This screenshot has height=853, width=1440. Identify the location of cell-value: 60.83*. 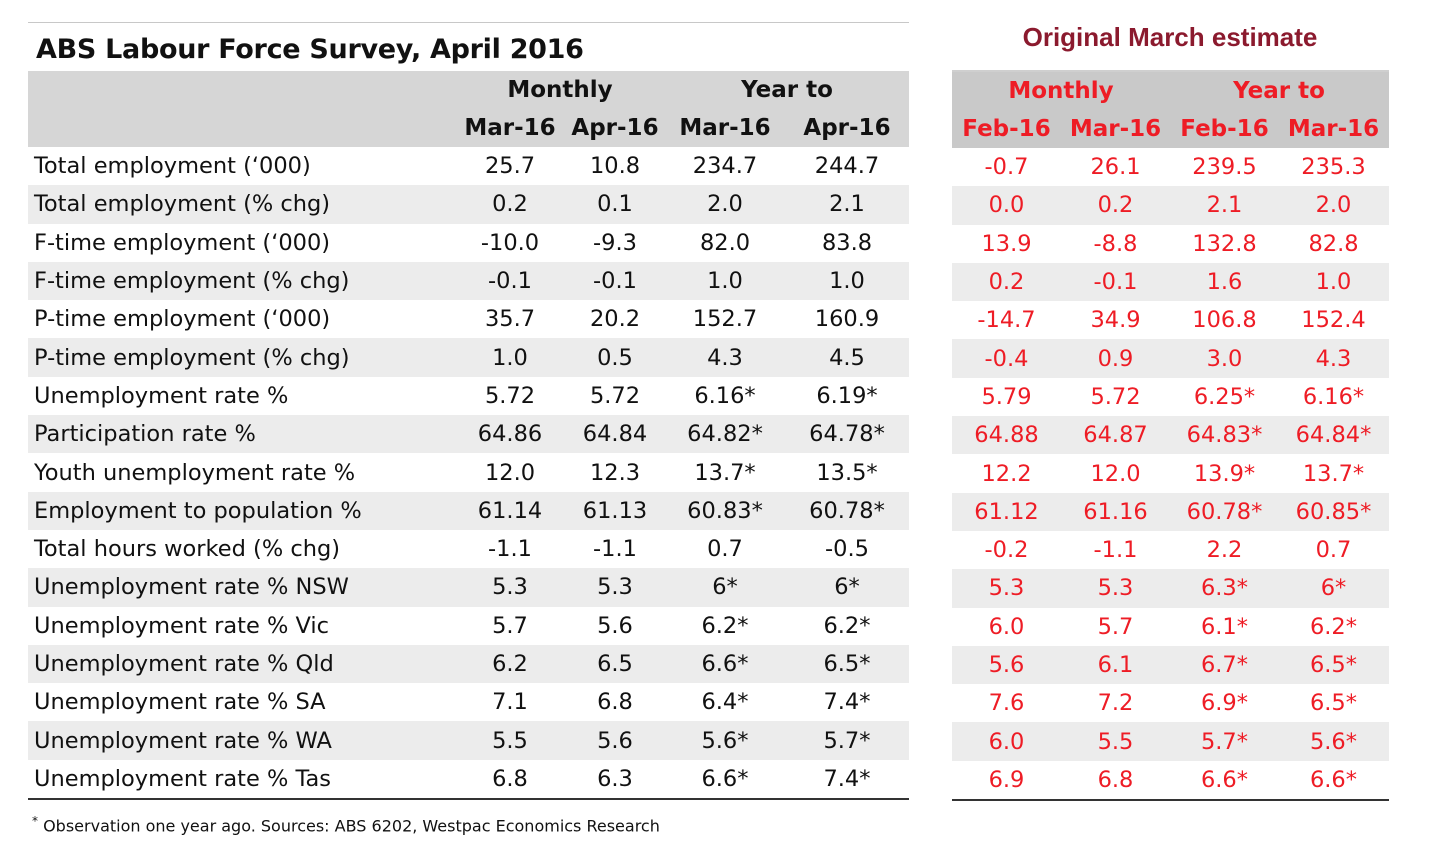
(725, 510).